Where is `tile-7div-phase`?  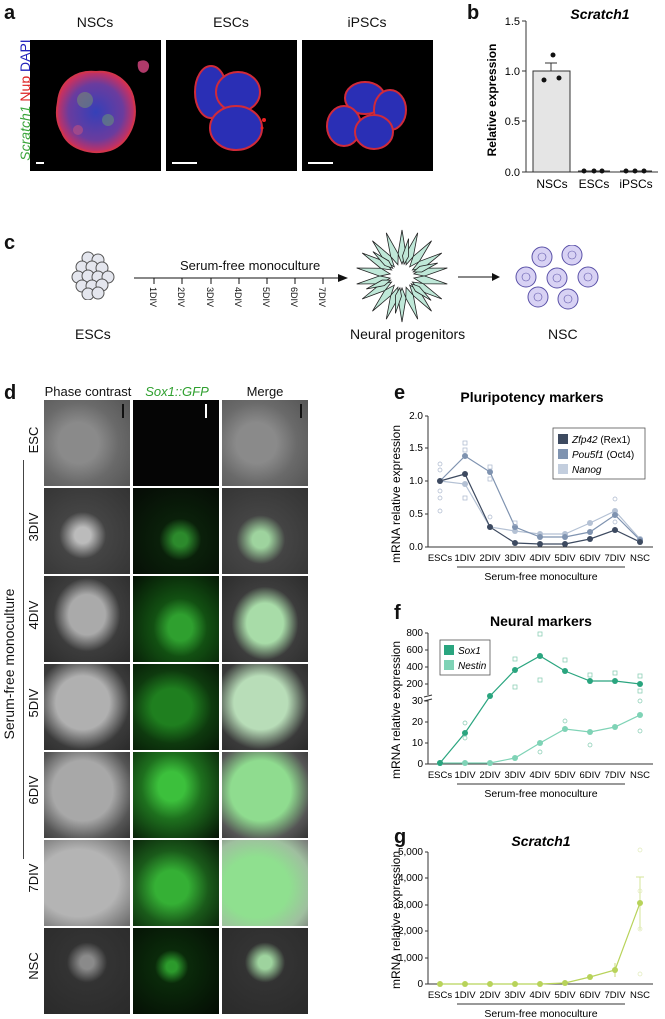
tile-7div-phase is located at coordinates (87, 883).